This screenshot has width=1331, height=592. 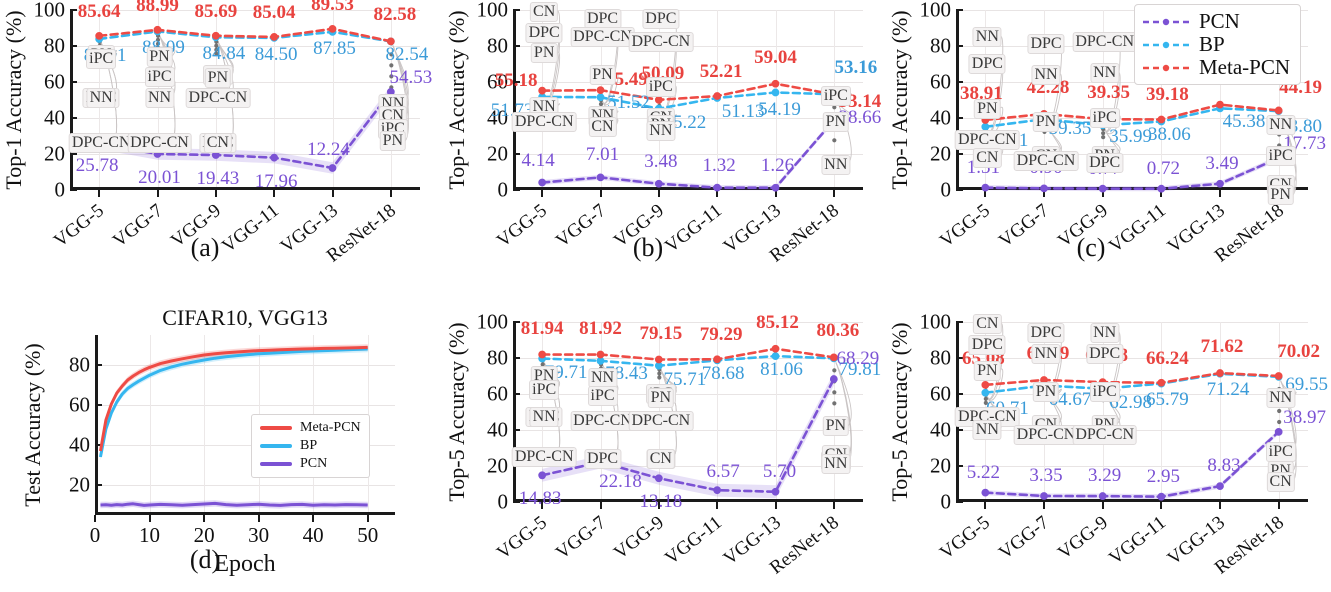 What do you see at coordinates (1219, 21) in the screenshot?
I see `legend-label: PCN` at bounding box center [1219, 21].